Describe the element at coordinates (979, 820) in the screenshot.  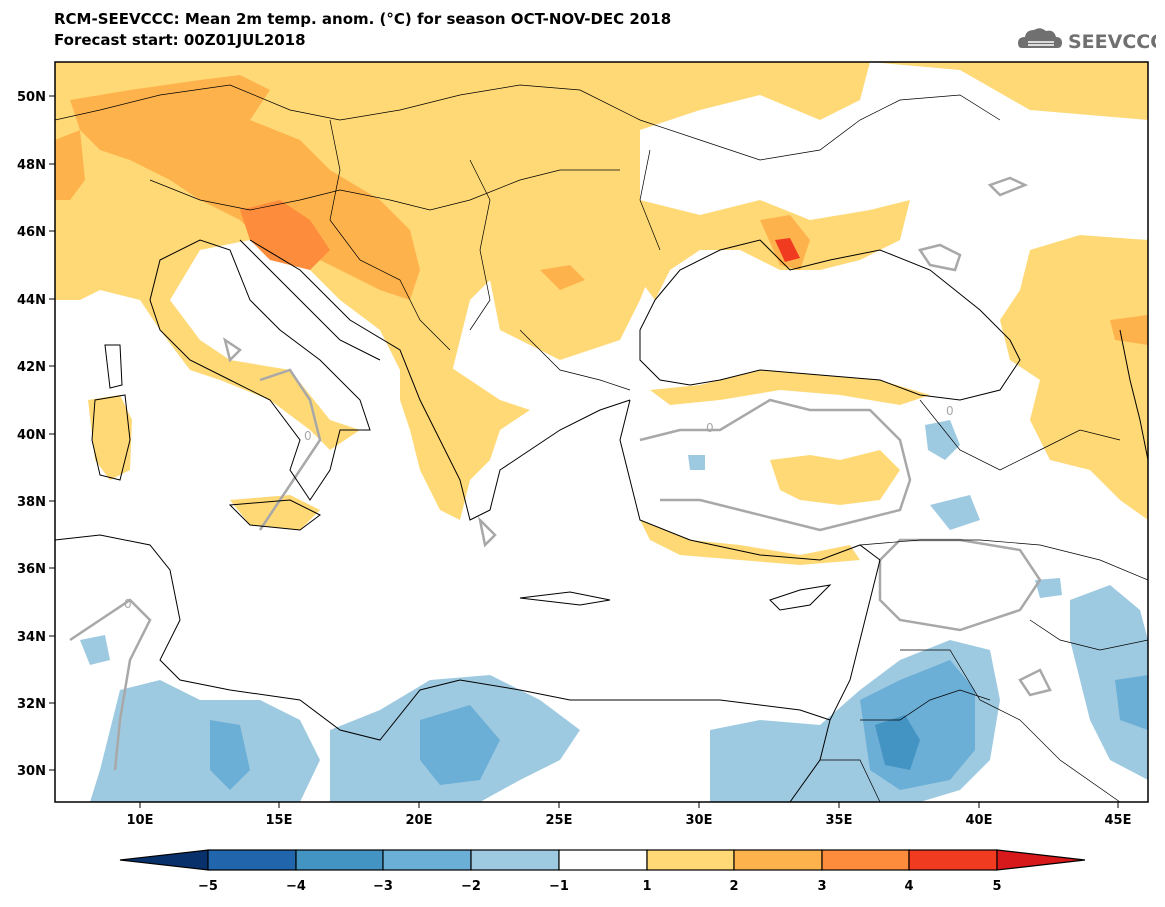
I see `lon-label: 40E` at that location.